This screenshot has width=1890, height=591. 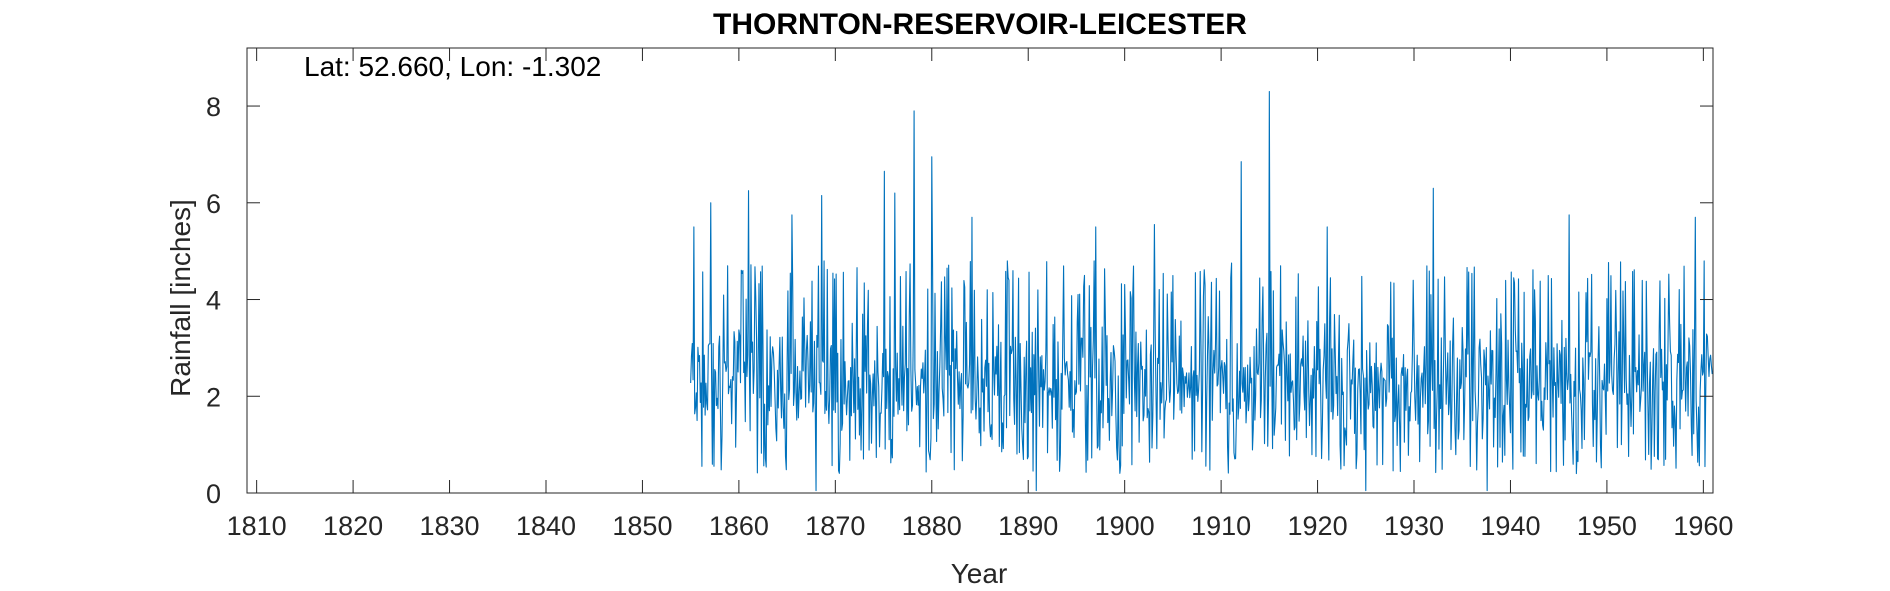 What do you see at coordinates (1028, 526) in the screenshot?
I see `x-tick-label: 1890` at bounding box center [1028, 526].